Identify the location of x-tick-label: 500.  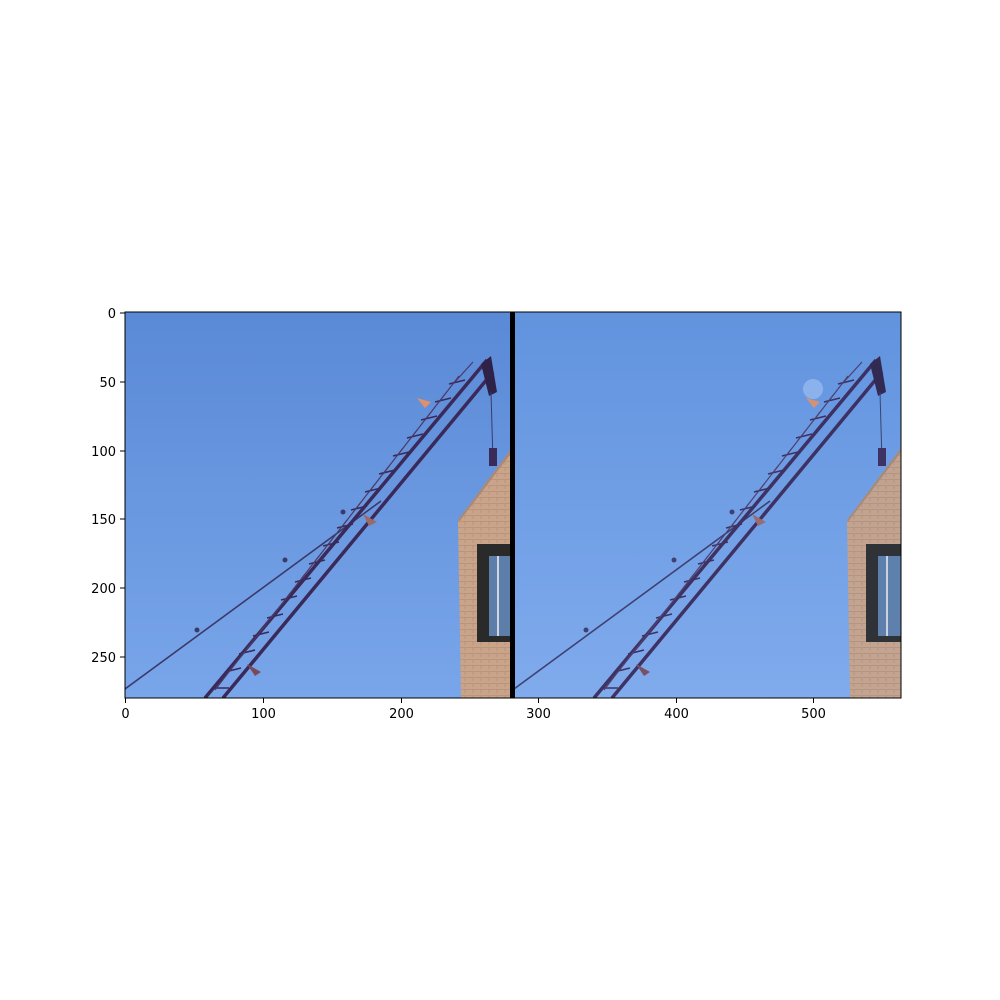
(813, 714).